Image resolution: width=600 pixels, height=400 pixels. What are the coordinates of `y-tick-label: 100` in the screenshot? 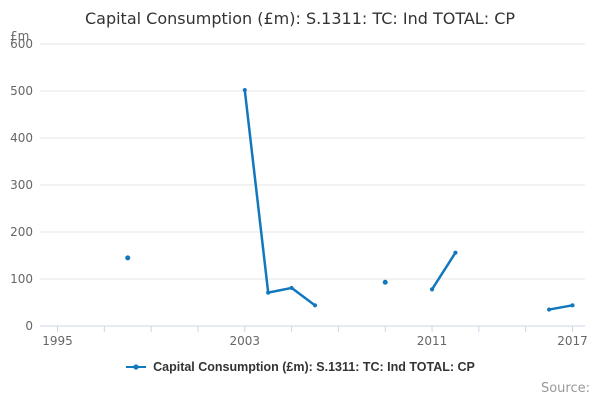 It's located at (21, 279).